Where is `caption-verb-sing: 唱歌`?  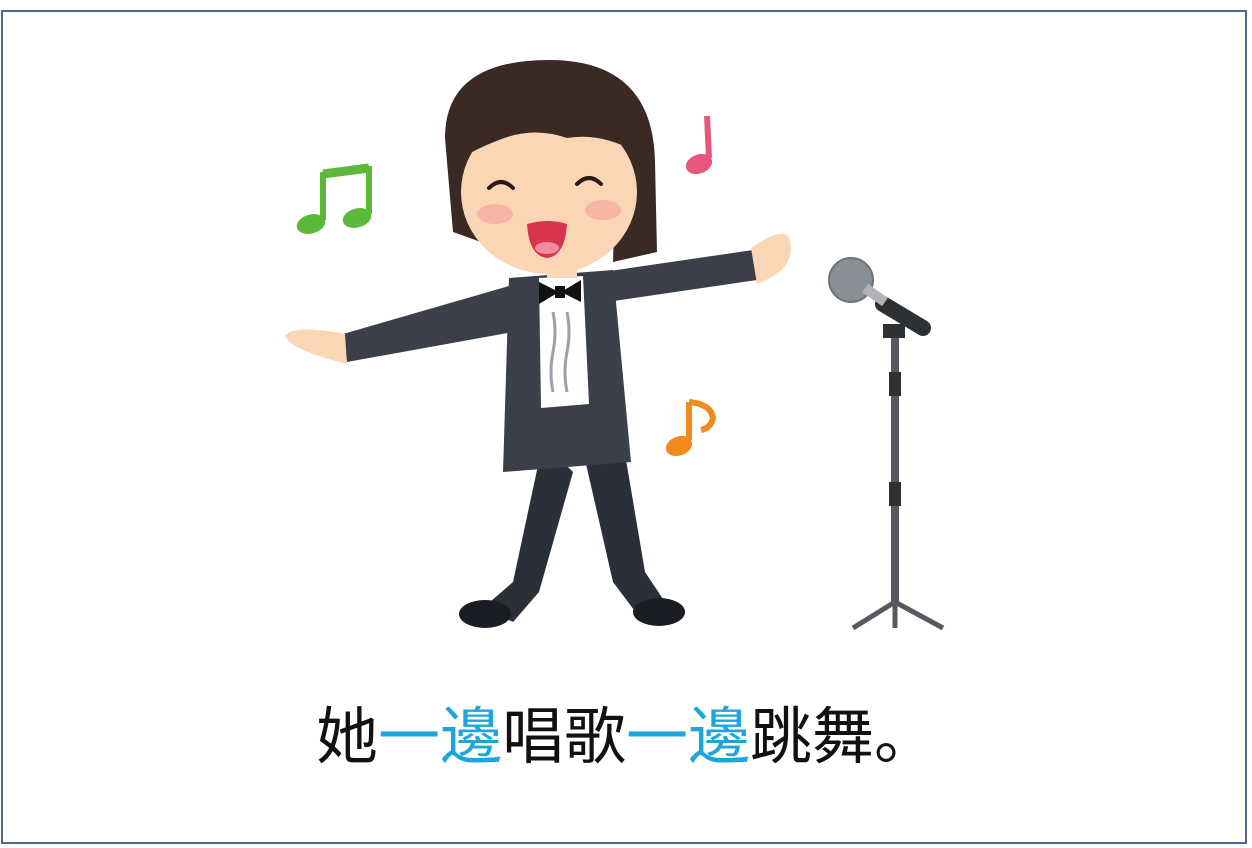
caption-verb-sing: 唱歌 is located at coordinates (563, 736).